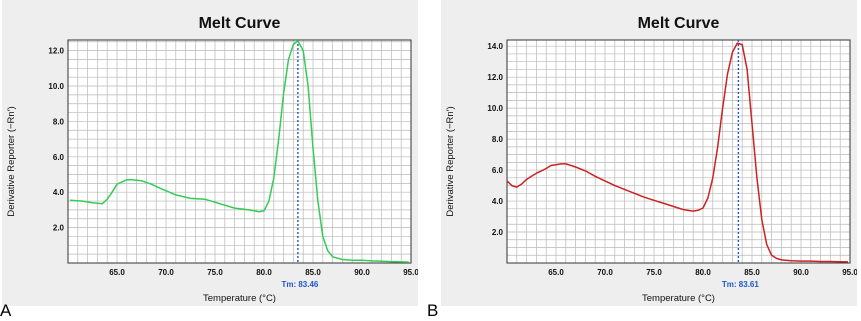  I want to click on panel-label-b: B, so click(433, 310).